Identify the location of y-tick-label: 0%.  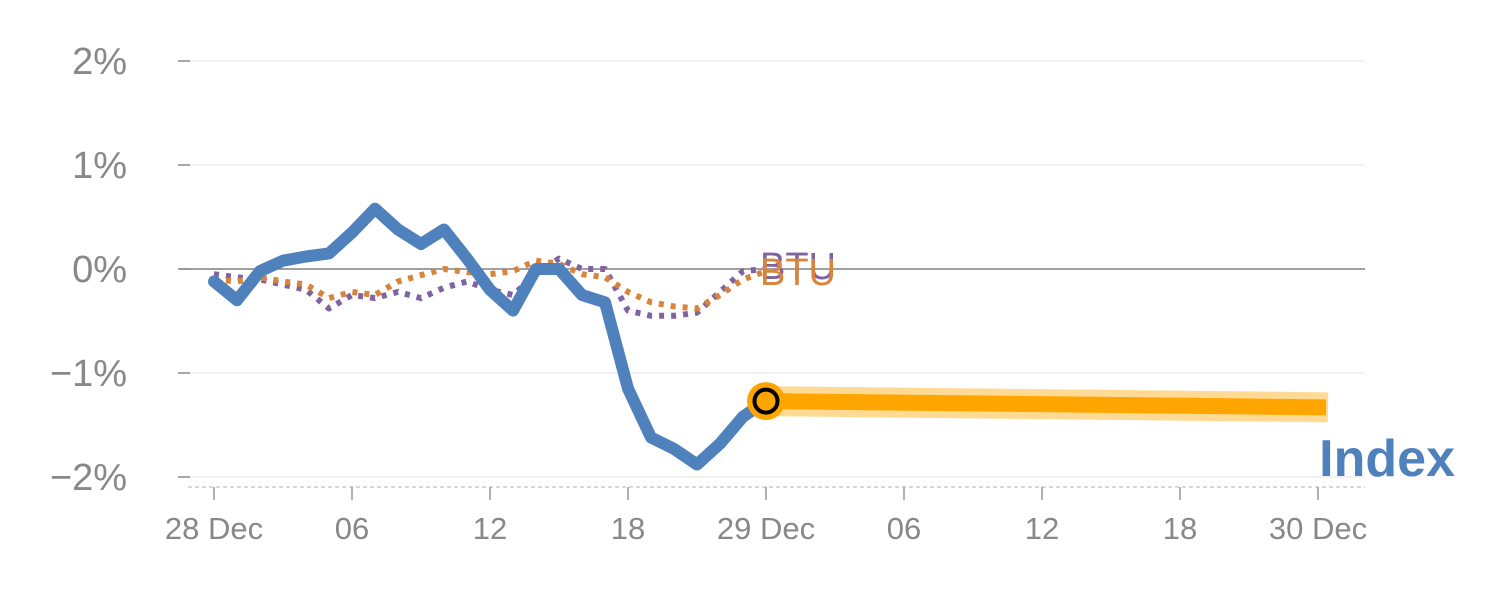
(99, 270).